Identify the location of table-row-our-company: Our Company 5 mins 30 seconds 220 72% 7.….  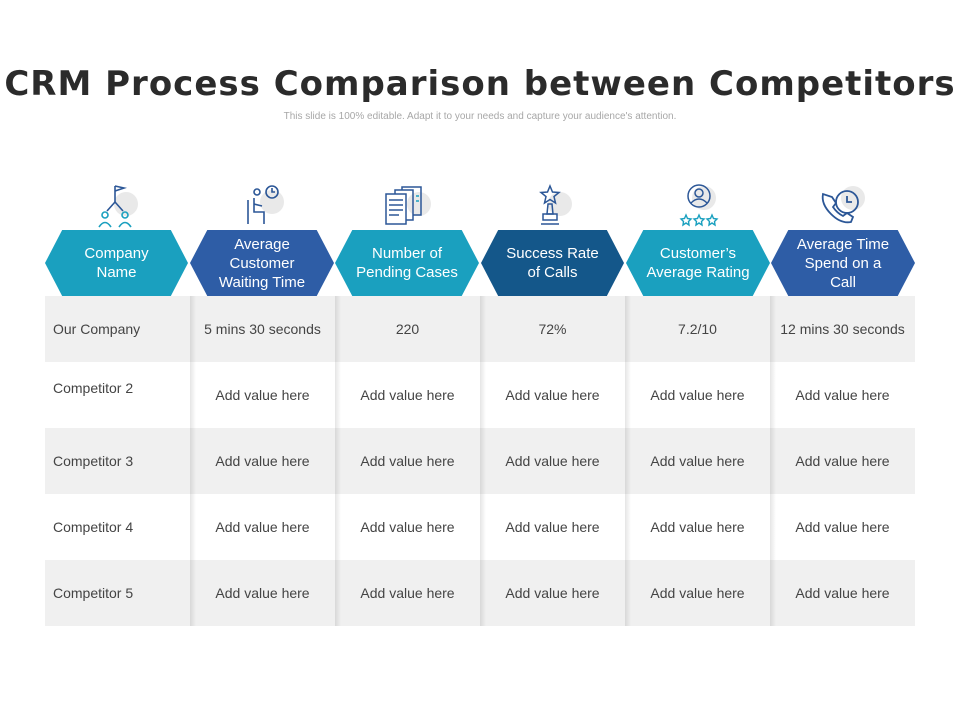
(480, 329).